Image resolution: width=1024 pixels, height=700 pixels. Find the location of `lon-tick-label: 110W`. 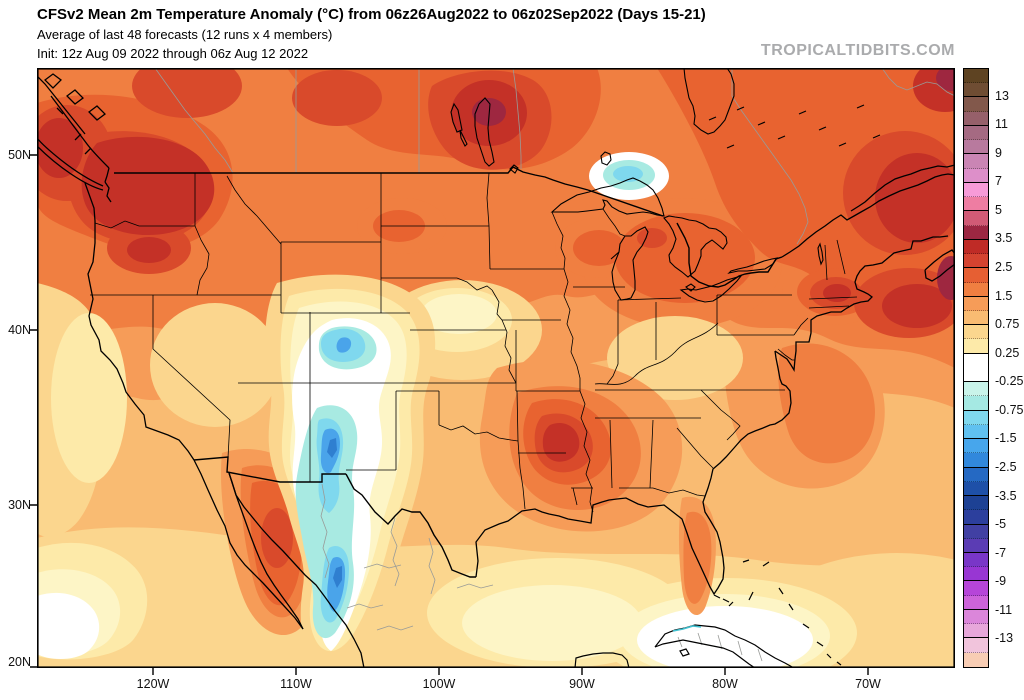

lon-tick-label: 110W is located at coordinates (296, 684).